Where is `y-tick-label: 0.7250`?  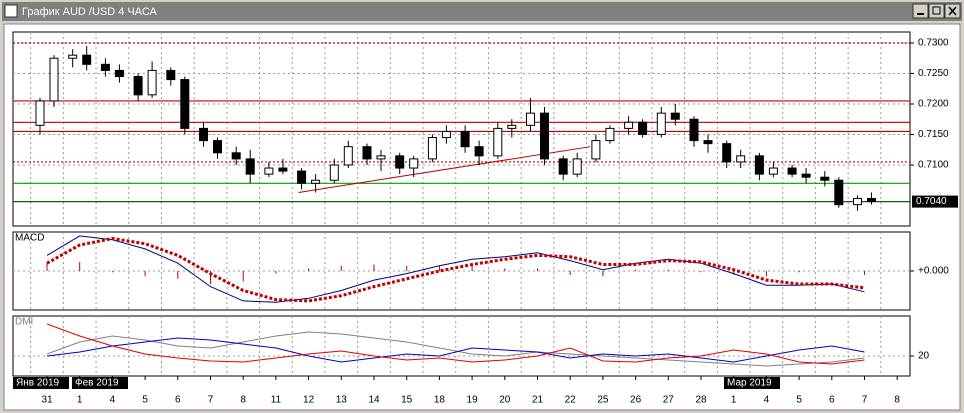
y-tick-label: 0.7250 is located at coordinates (933, 73).